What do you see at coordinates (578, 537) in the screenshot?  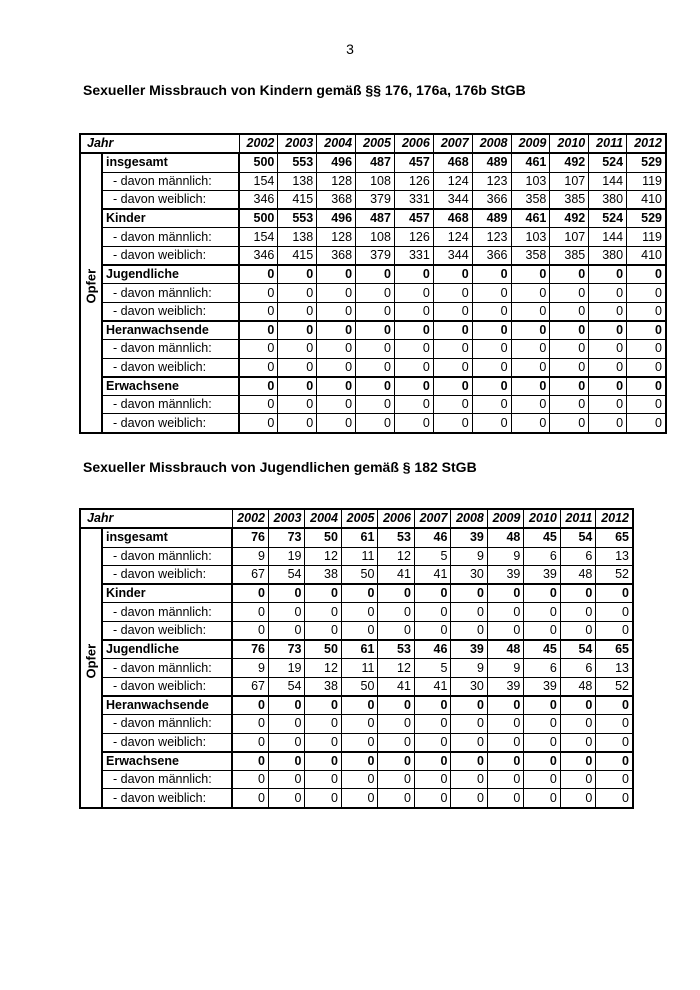 I see `value-cell: 54` at bounding box center [578, 537].